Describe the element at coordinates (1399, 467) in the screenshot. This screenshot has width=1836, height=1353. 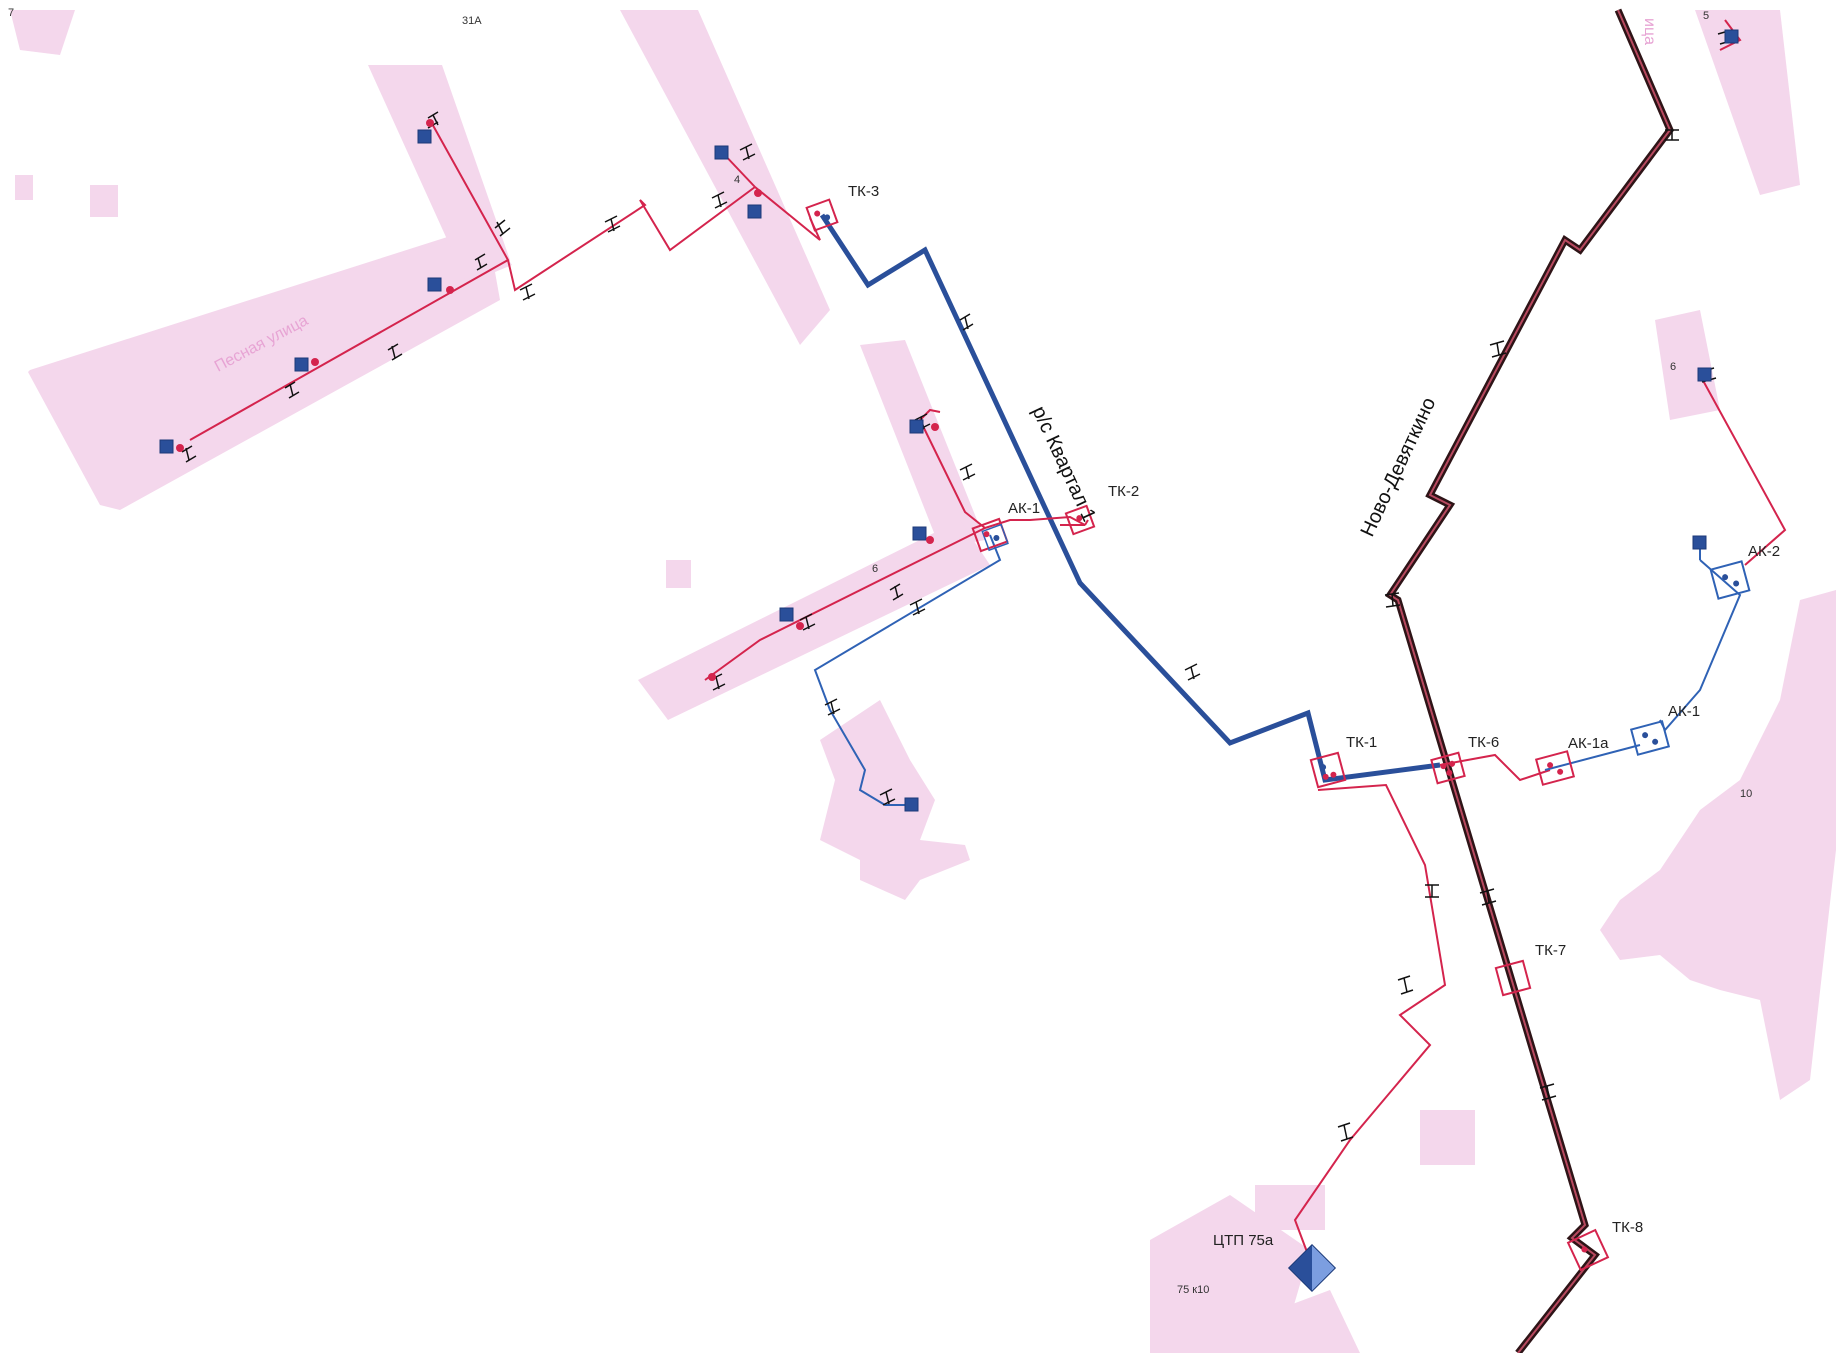
I see `label-pipe-novo-devyatkino: Ново-Девяткино` at that location.